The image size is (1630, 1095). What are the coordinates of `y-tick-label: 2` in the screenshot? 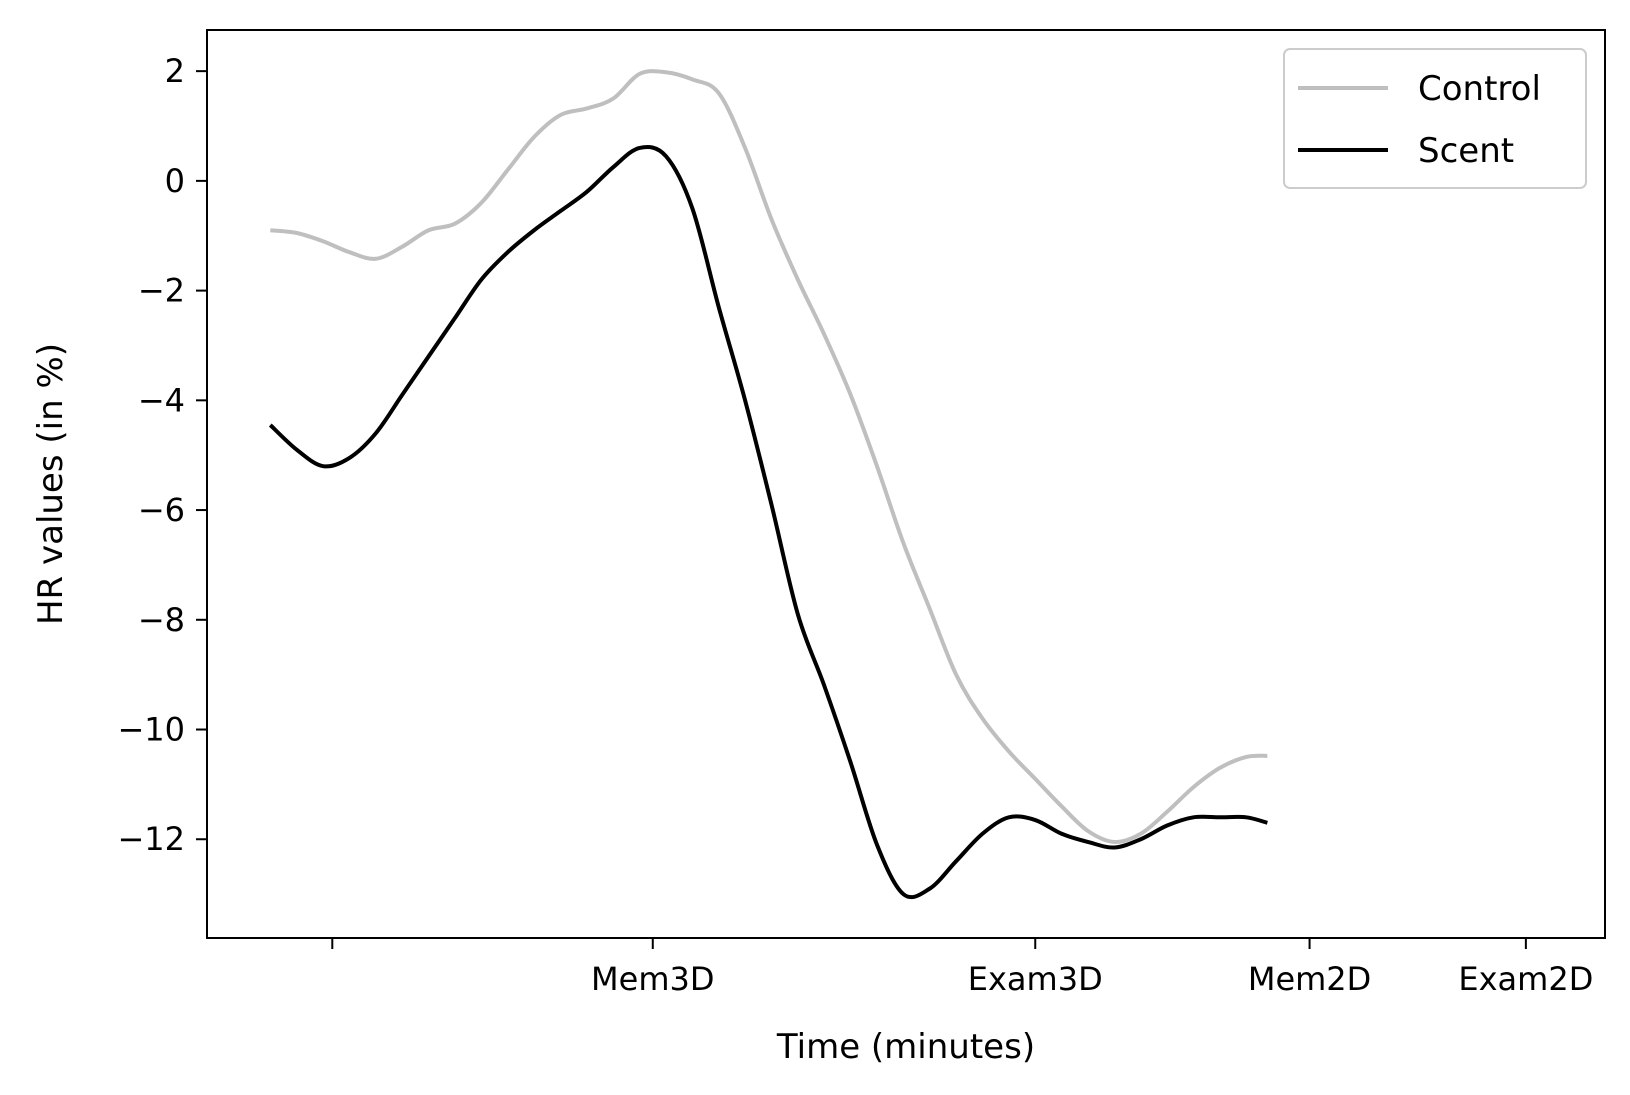 It's located at (175, 71).